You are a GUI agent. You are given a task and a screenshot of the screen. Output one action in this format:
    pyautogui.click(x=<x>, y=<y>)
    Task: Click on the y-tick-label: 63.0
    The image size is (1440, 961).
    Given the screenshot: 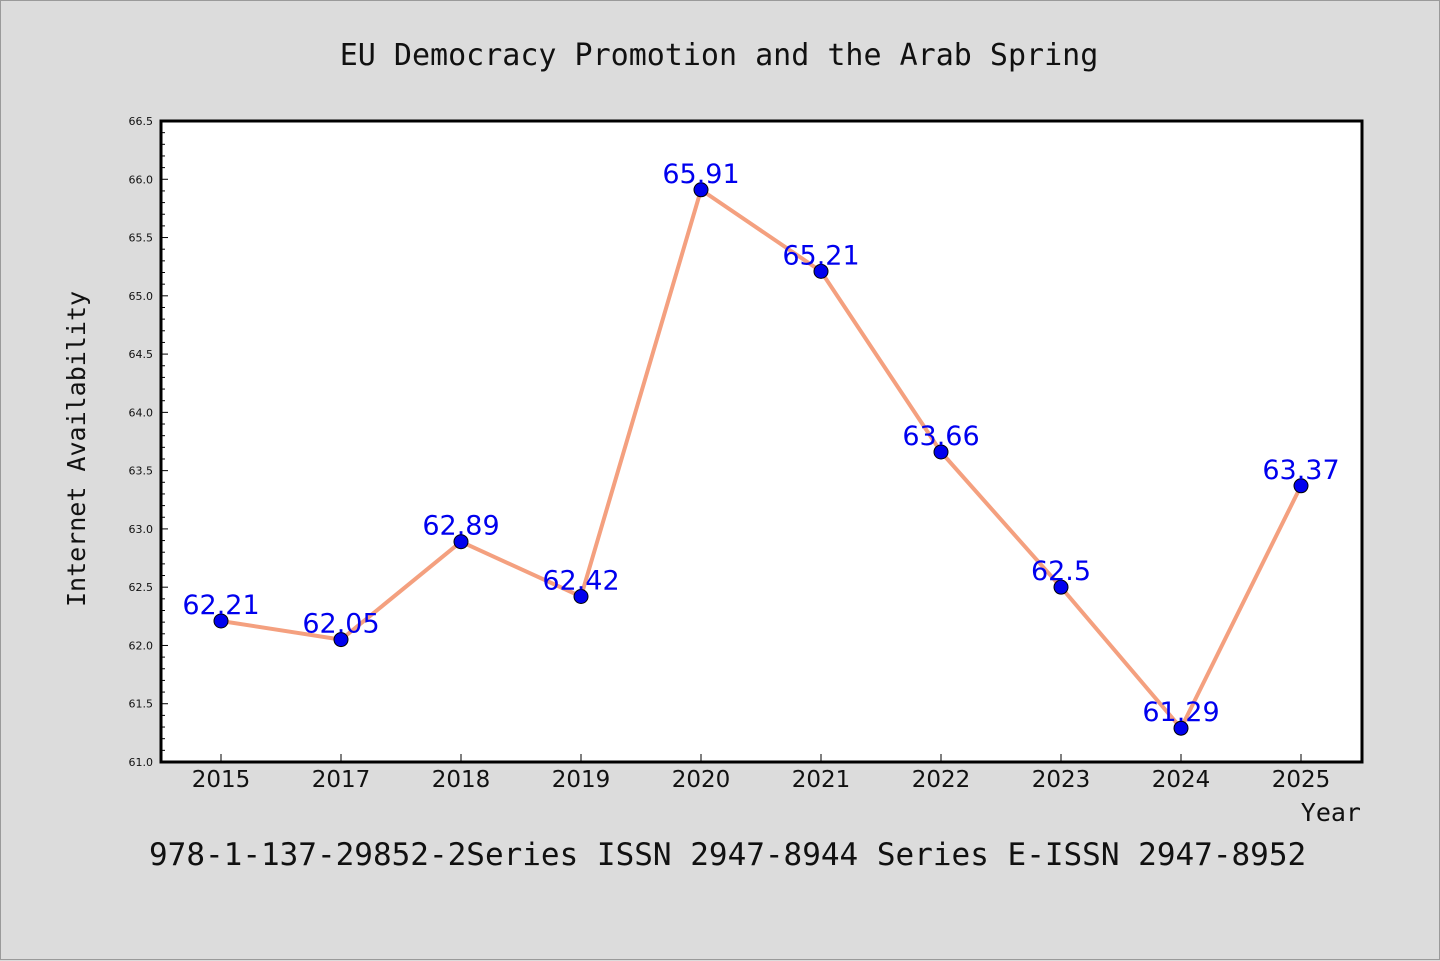 What is the action you would take?
    pyautogui.click(x=141, y=529)
    